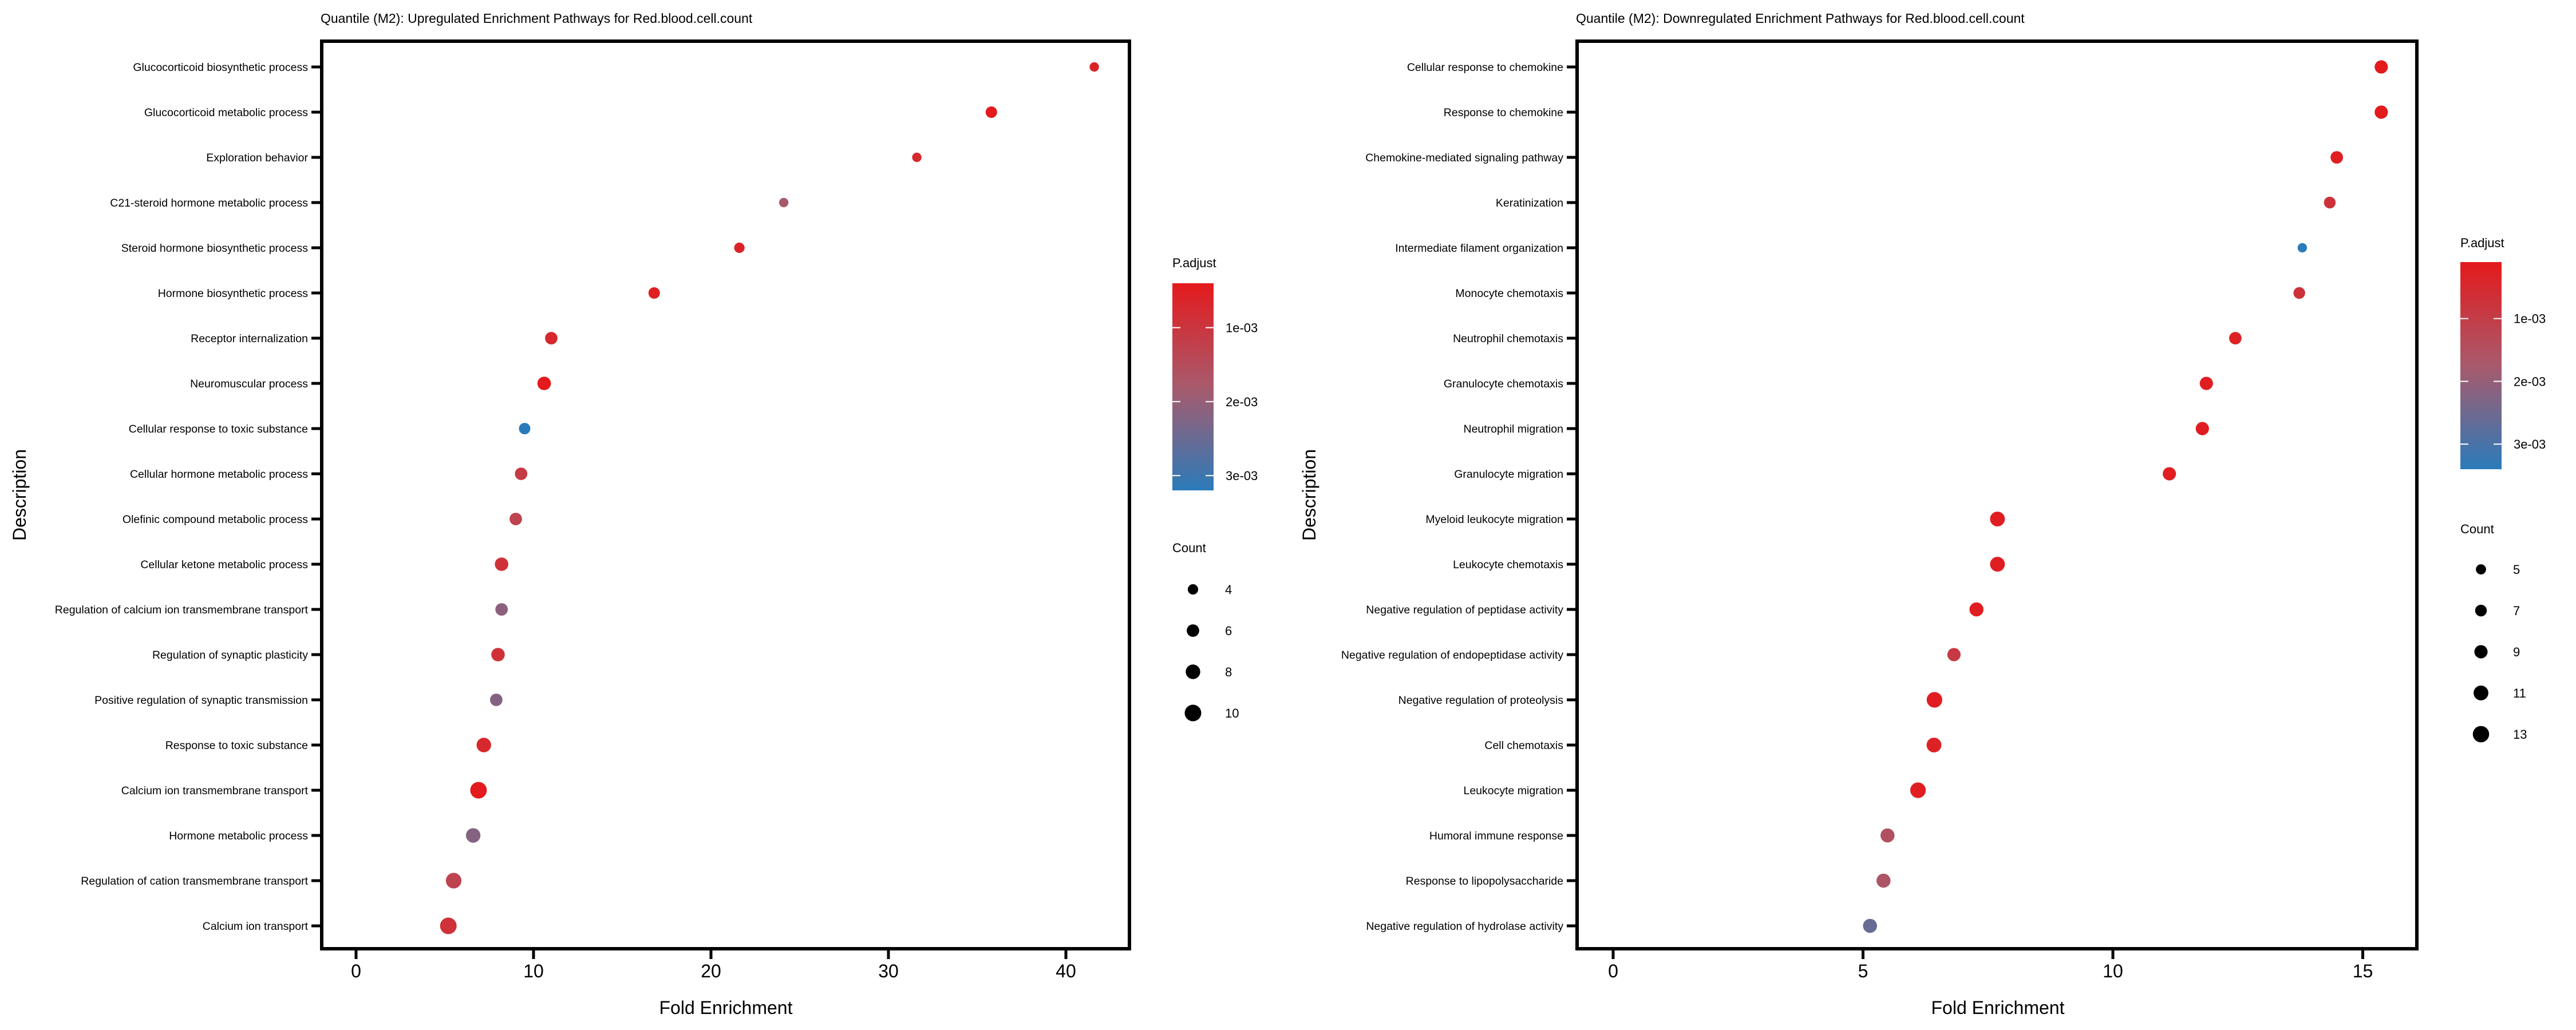  Describe the element at coordinates (256, 926) in the screenshot. I see `y-tick-label: Calcium ion transport` at that location.